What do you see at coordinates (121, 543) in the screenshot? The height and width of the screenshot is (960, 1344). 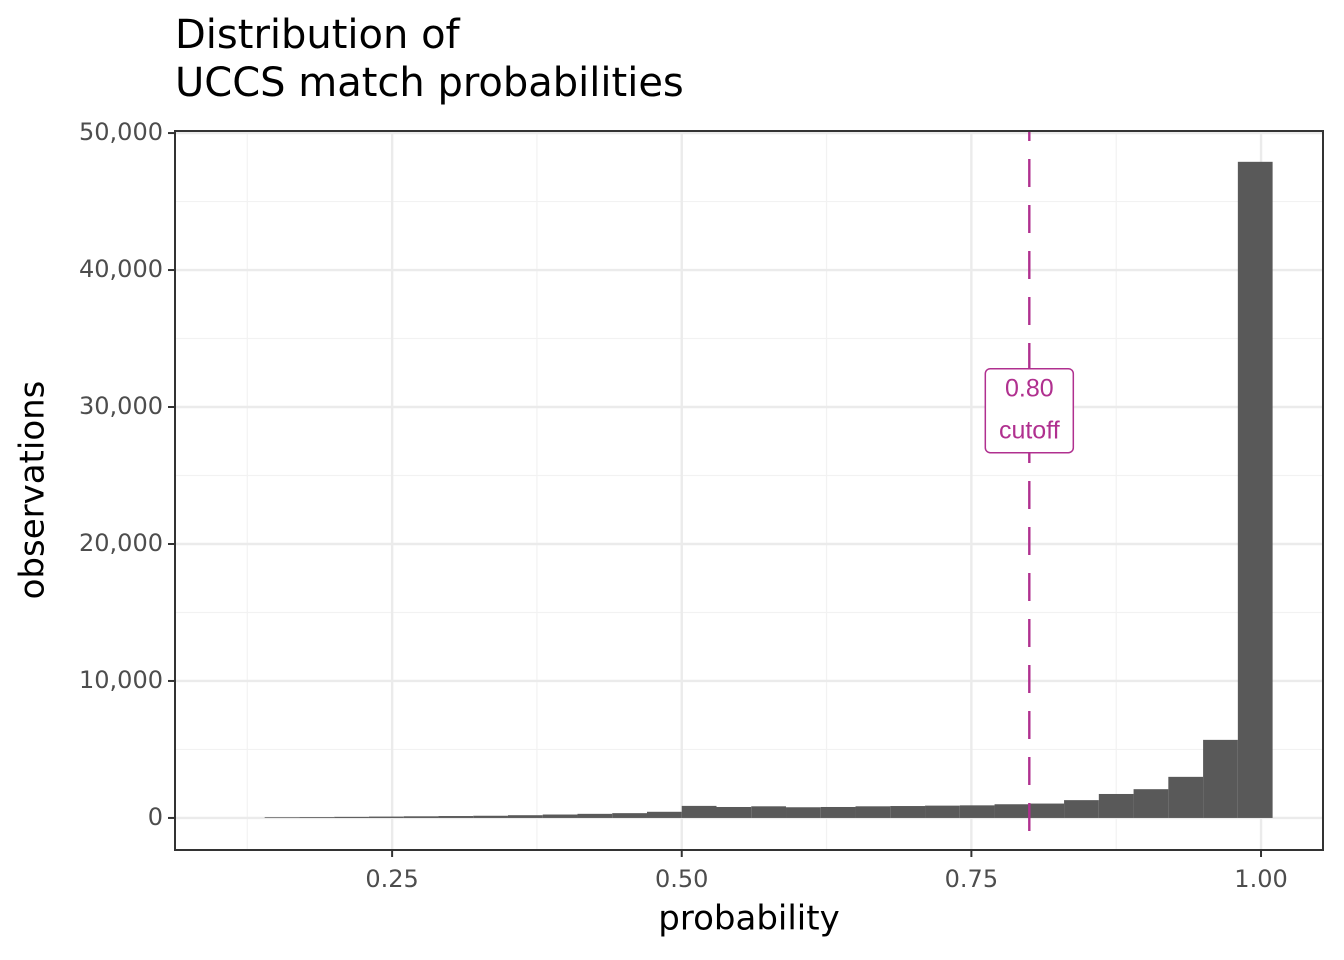 I see `y-tick-label: 20,000` at bounding box center [121, 543].